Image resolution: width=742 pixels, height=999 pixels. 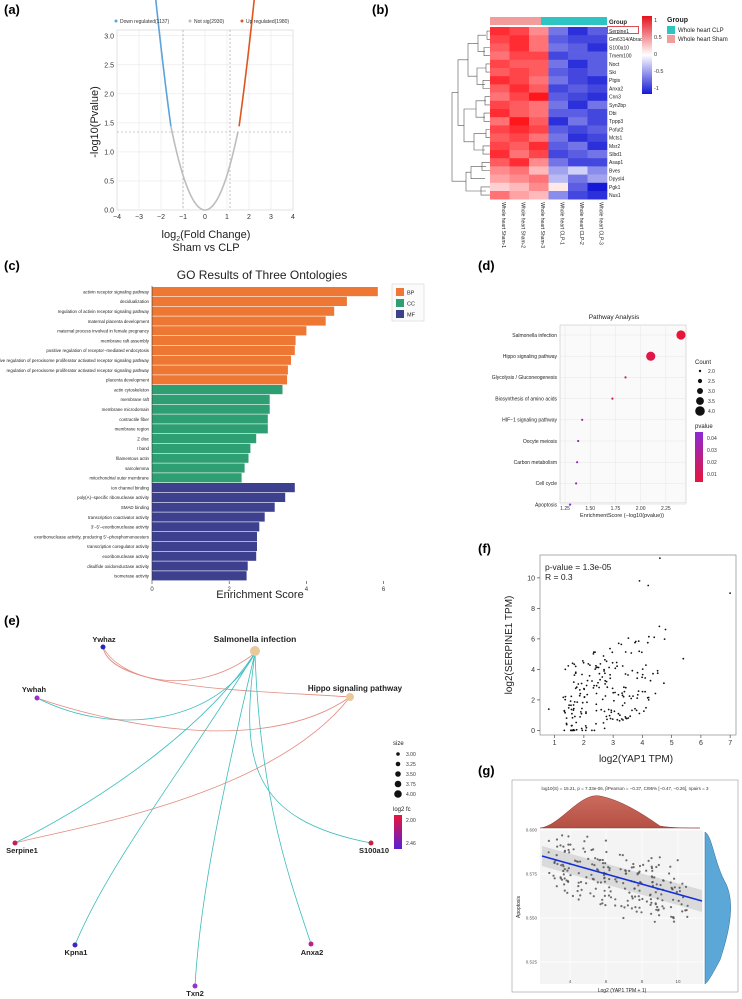 What do you see at coordinates (532, 896) in the screenshot?
I see `regression-y-ticks: 0.600 0.575 0.550 0.525` at bounding box center [532, 896].